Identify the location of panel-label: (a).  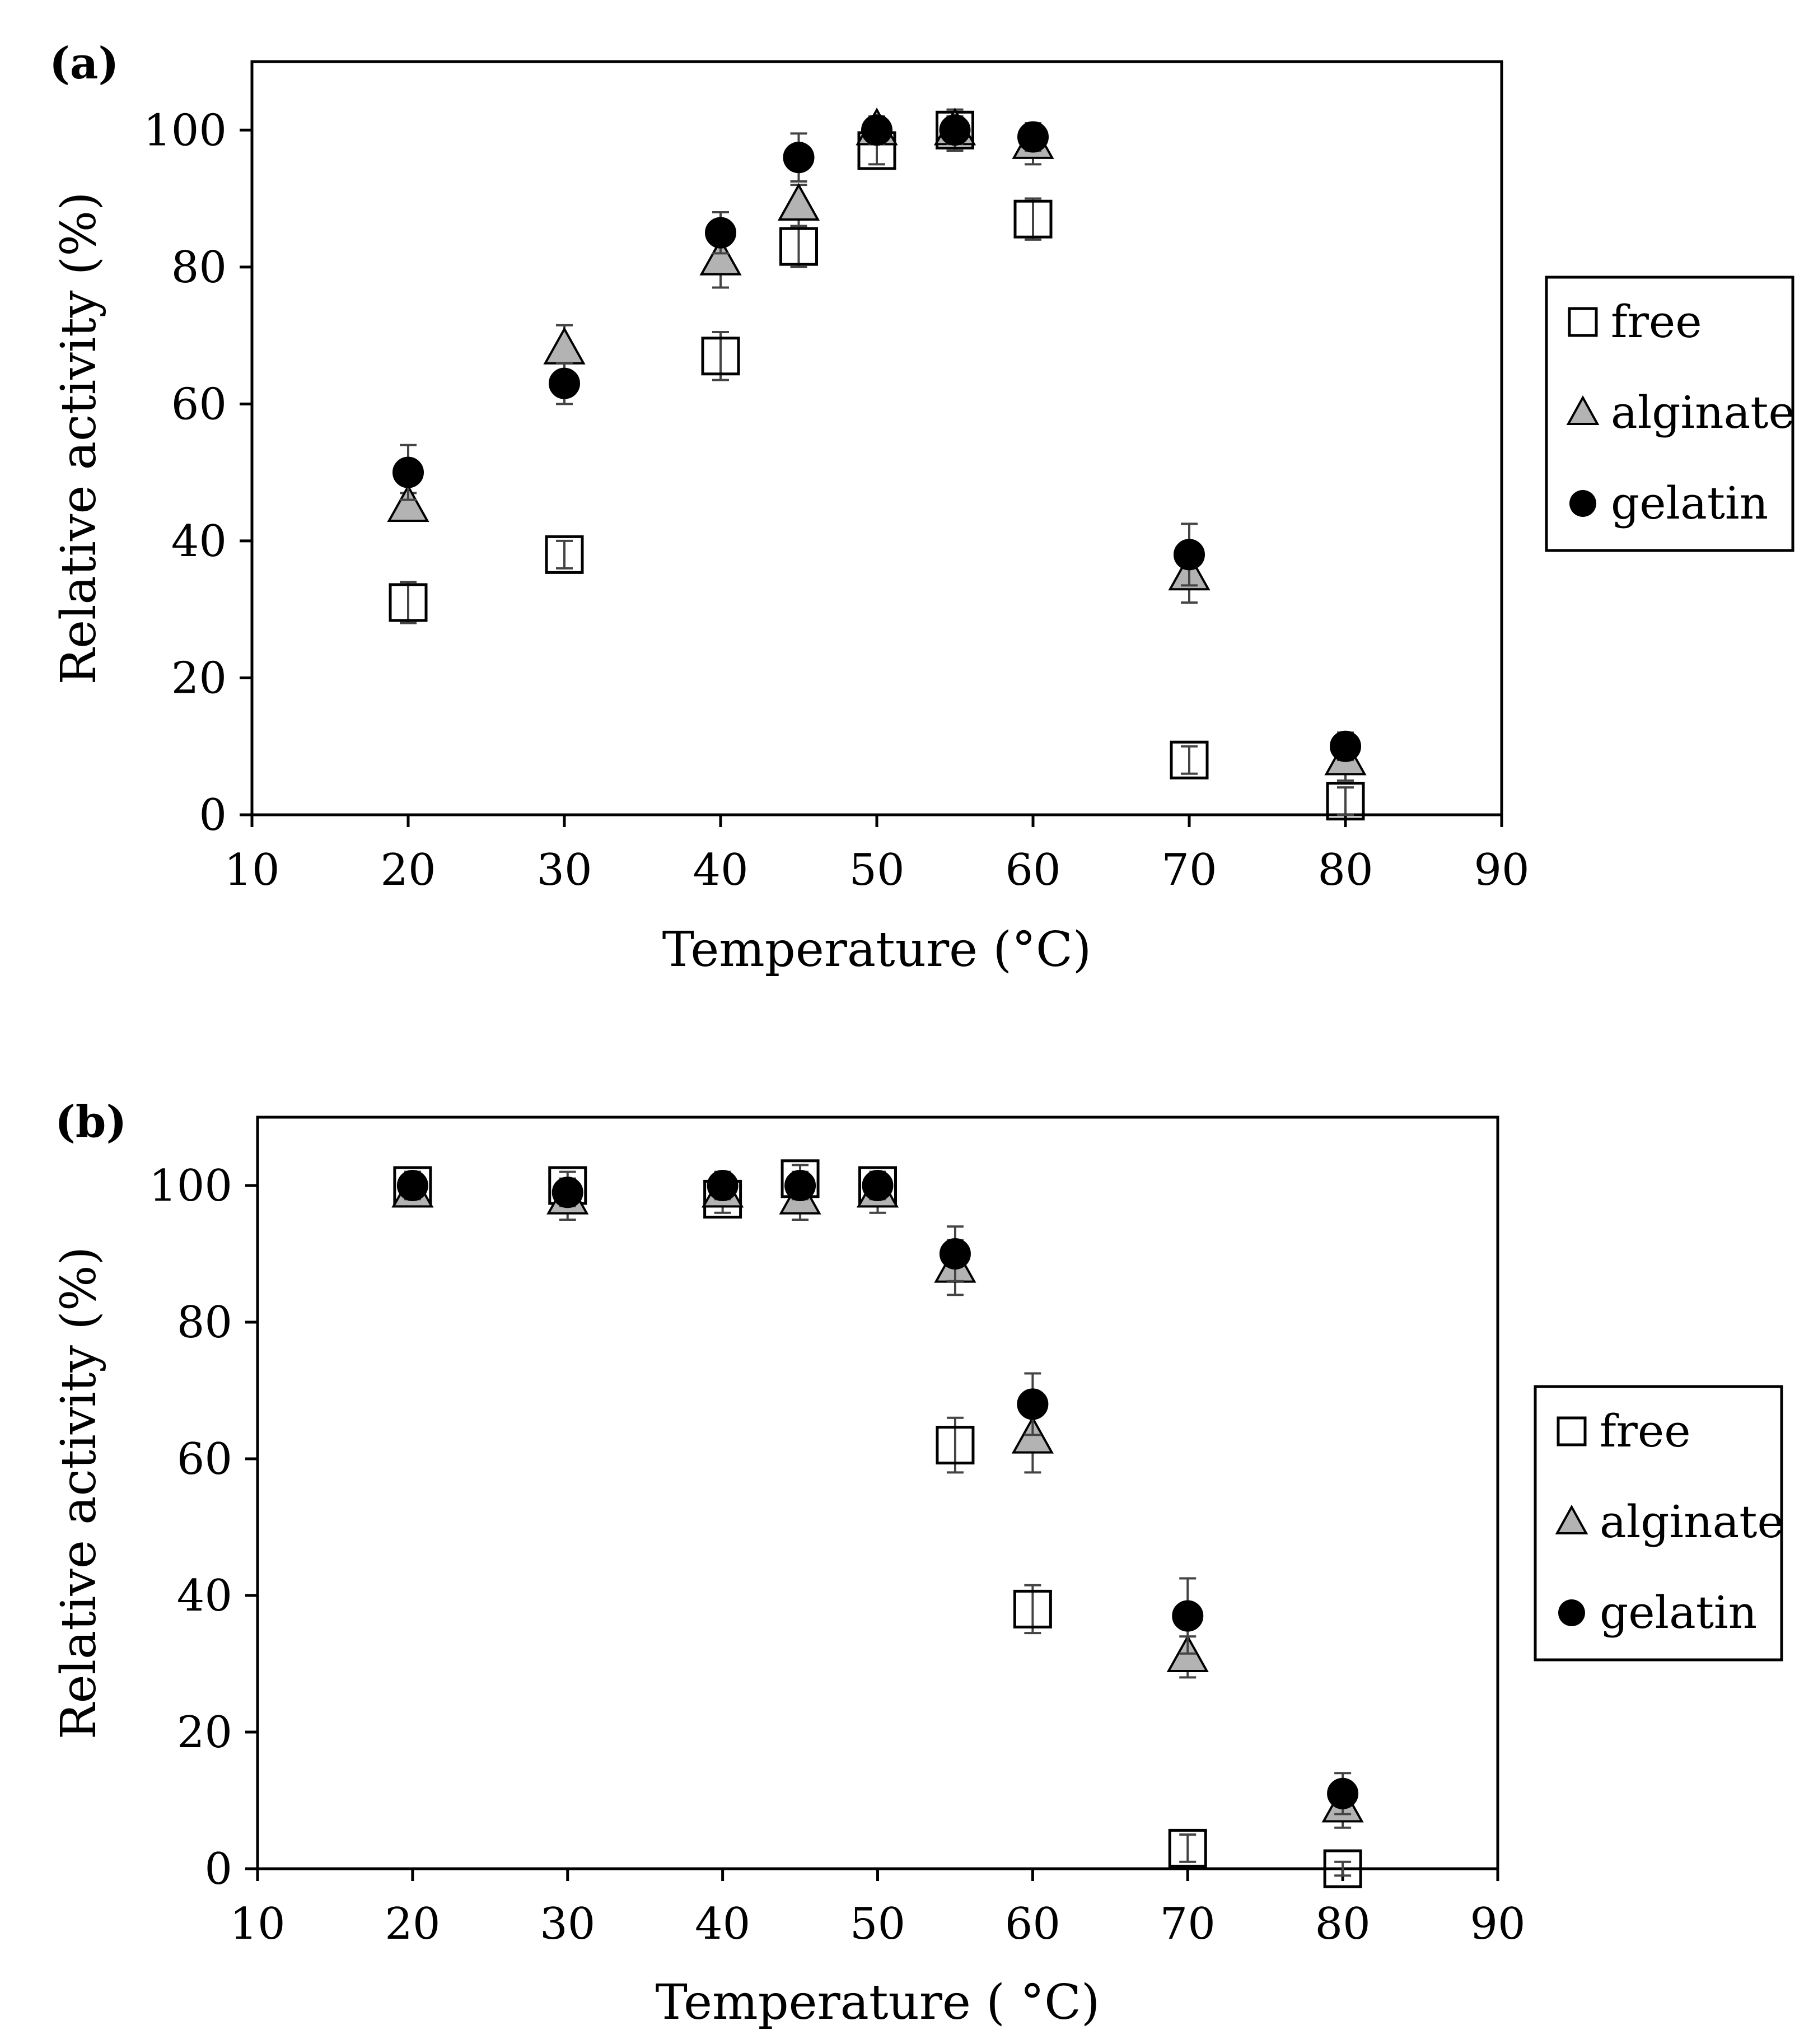
(84, 64).